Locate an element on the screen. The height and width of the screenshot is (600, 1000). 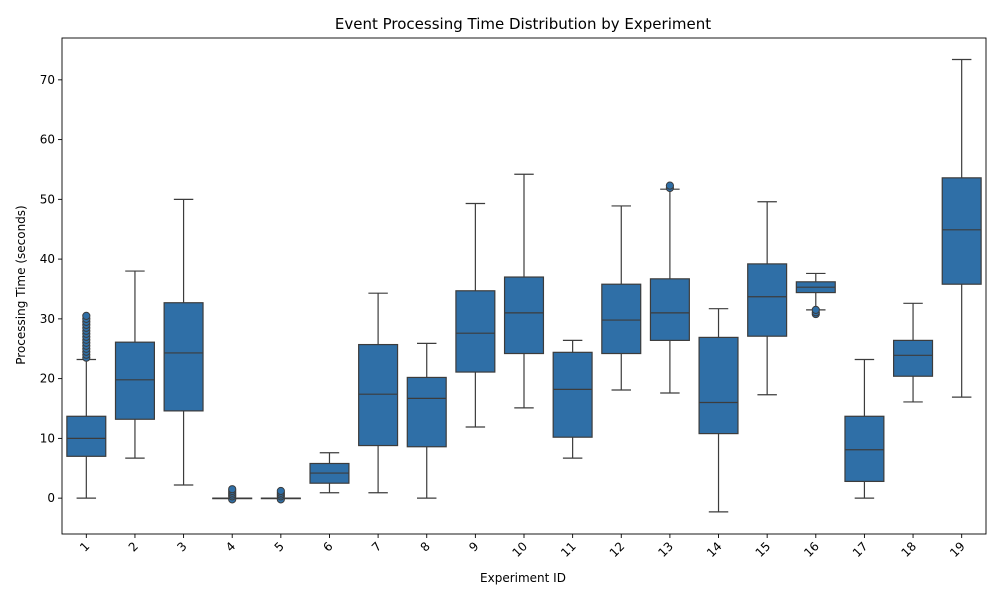
y-tick-label: 40 is located at coordinates (47, 259).